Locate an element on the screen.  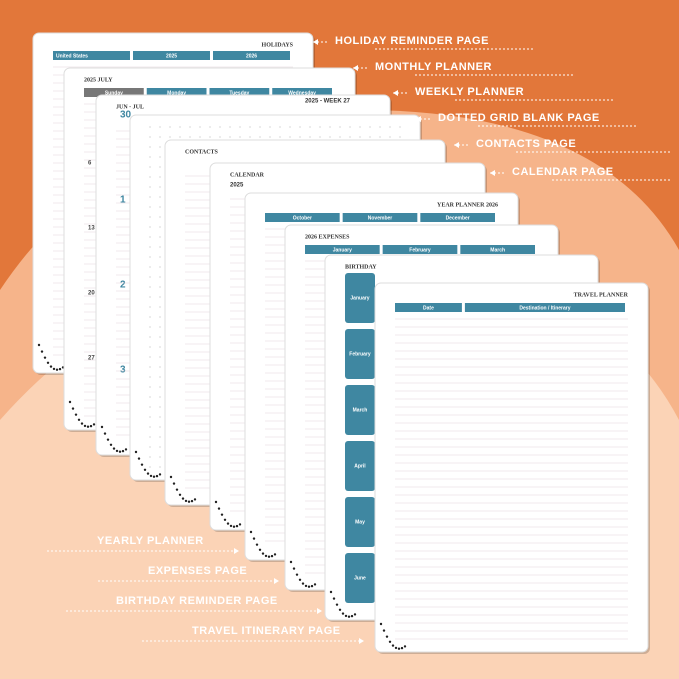
side-tab is located at coordinates (360, 354).